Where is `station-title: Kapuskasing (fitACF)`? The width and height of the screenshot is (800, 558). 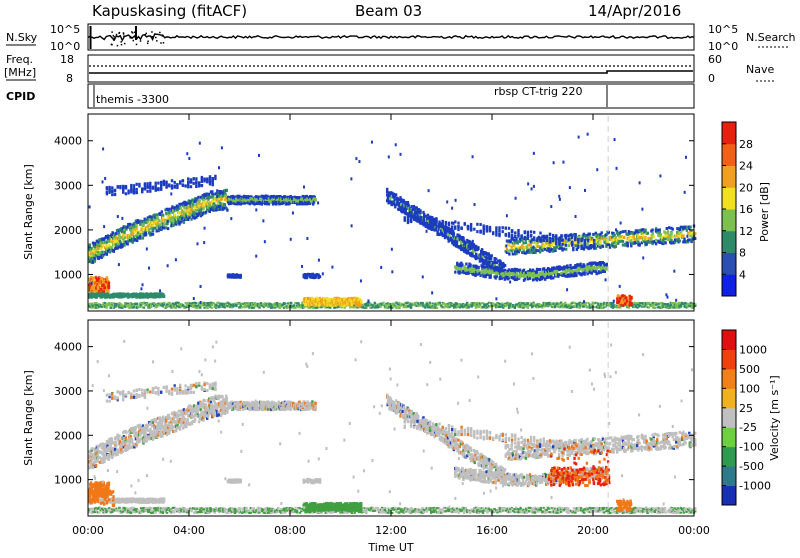 station-title: Kapuskasing (fitACF) is located at coordinates (169, 11).